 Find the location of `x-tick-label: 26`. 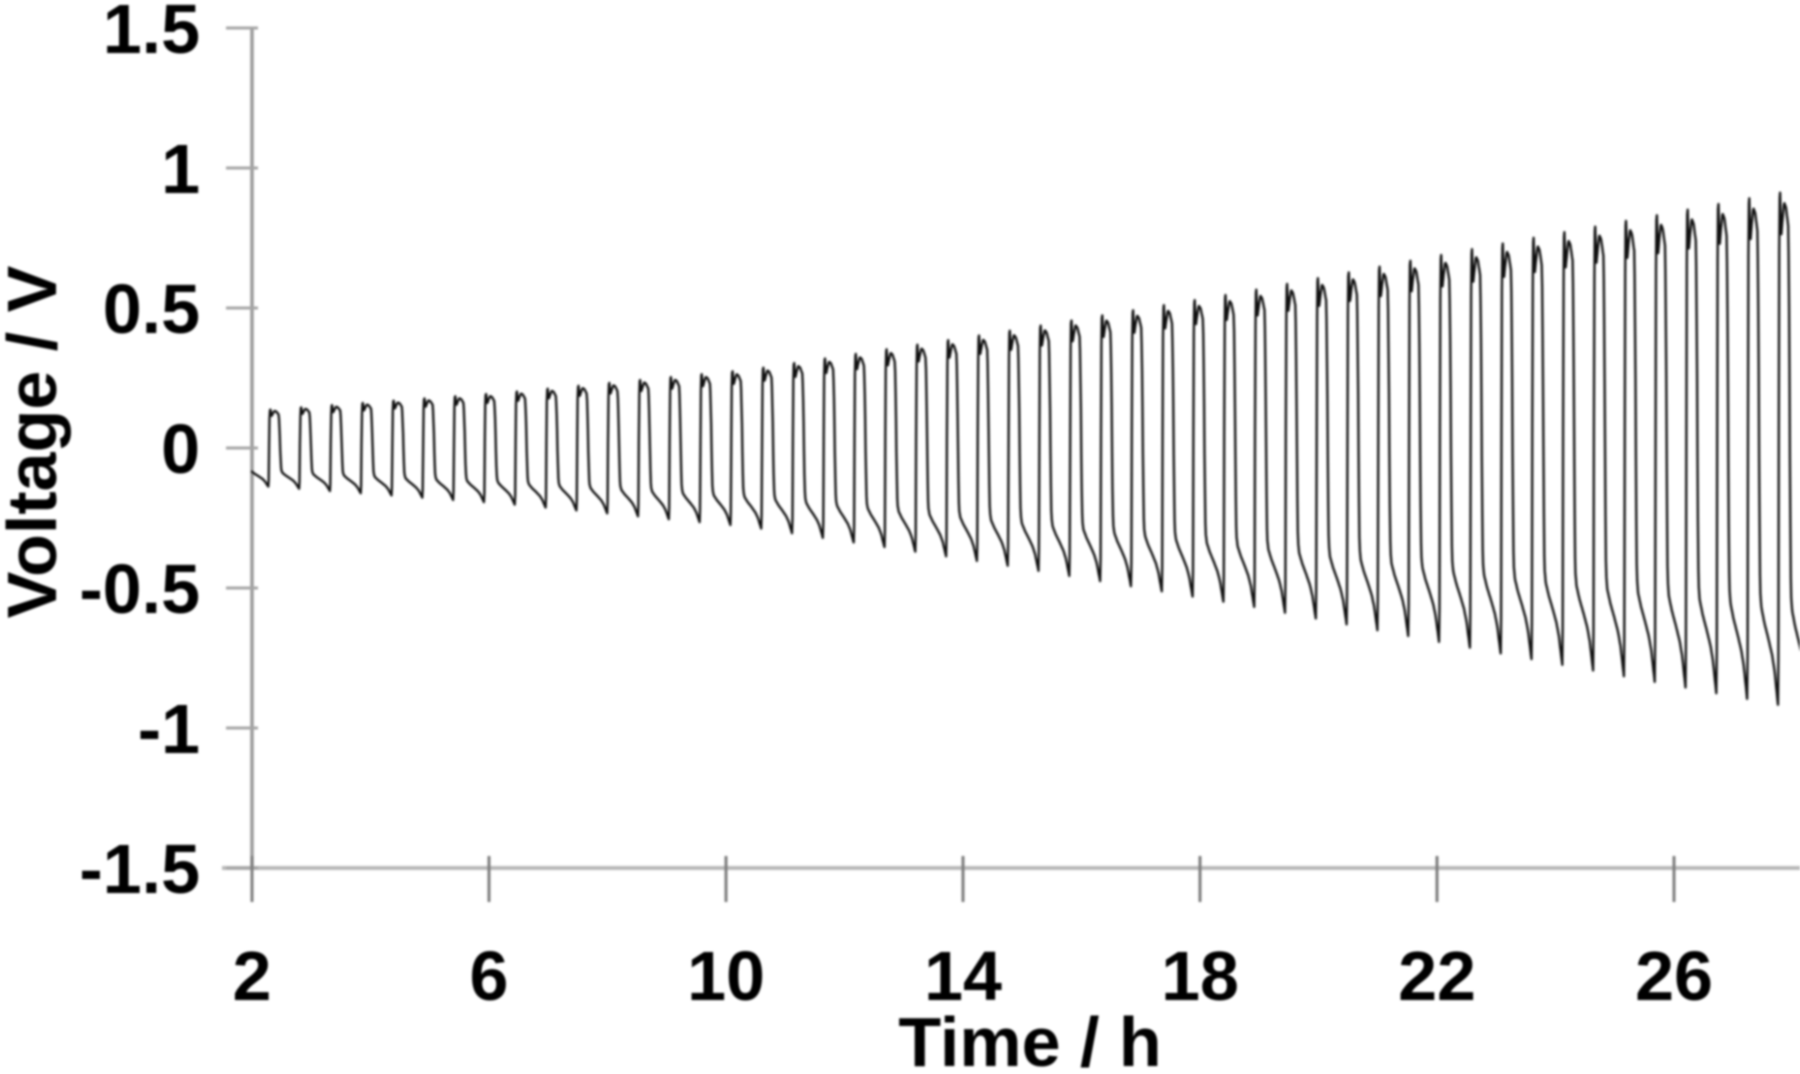

x-tick-label: 26 is located at coordinates (1674, 976).